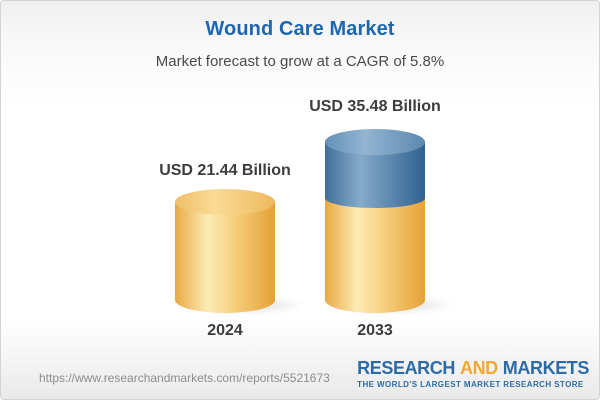 The height and width of the screenshot is (400, 600). What do you see at coordinates (375, 142) in the screenshot?
I see `bar-2033-top-cap` at bounding box center [375, 142].